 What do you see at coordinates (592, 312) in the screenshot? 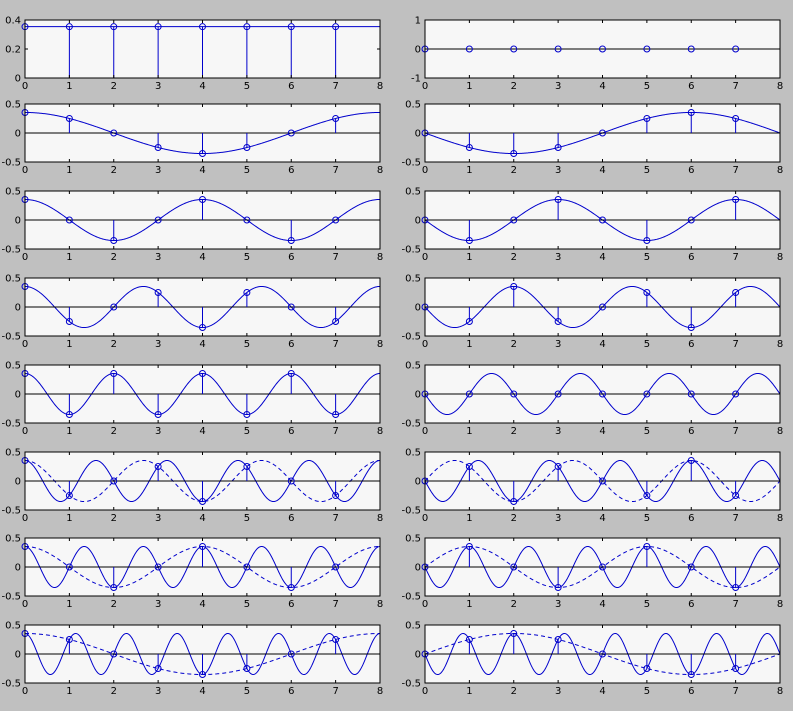
I see `panel-row4-right: 0 1 2 3 4 5 6 7 8-0.500.5` at bounding box center [592, 312].